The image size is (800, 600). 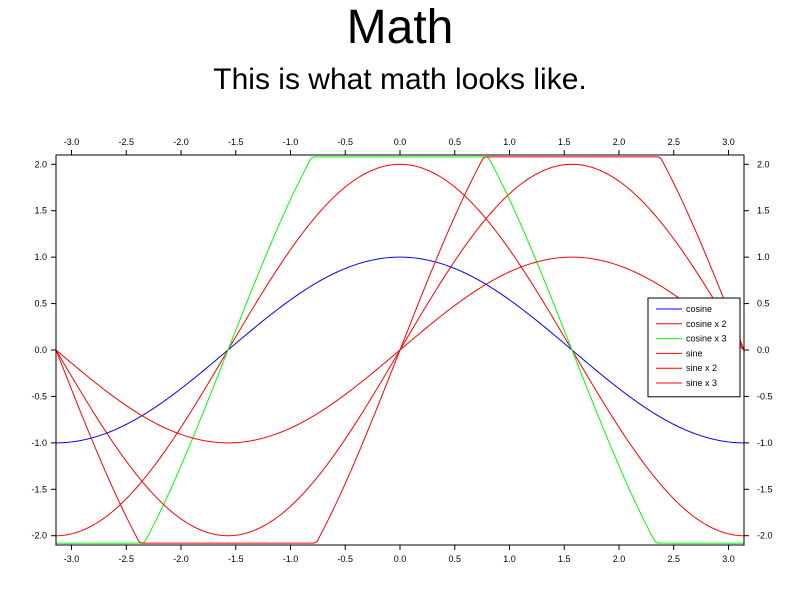 I want to click on x-tick-label-bottom: -1.5, so click(x=236, y=559).